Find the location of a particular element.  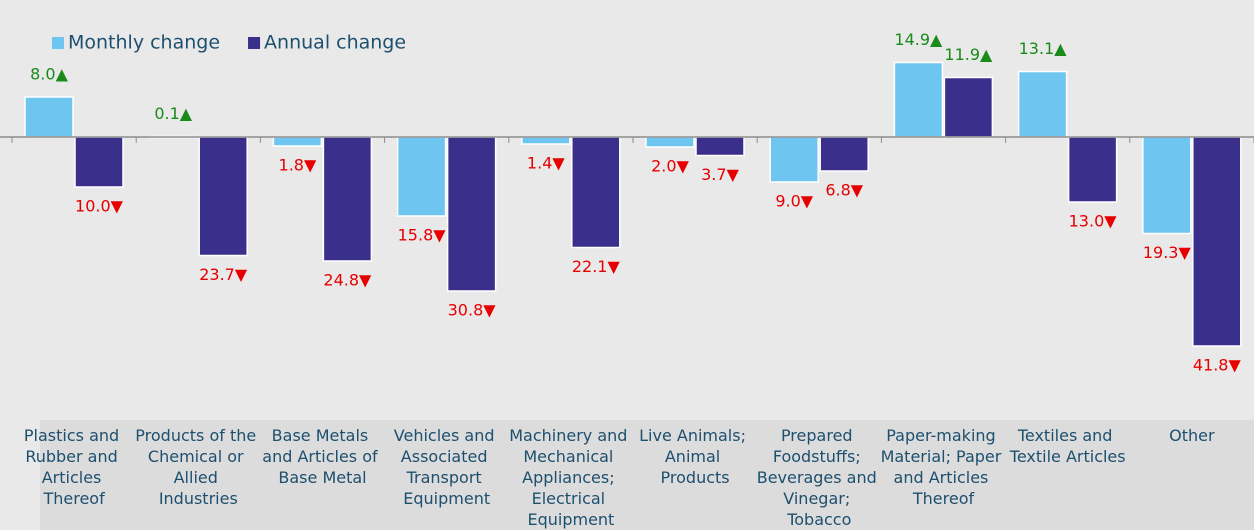

x-tick-label: Plastics and Rubber and Articles Thereof is located at coordinates (74, 467).